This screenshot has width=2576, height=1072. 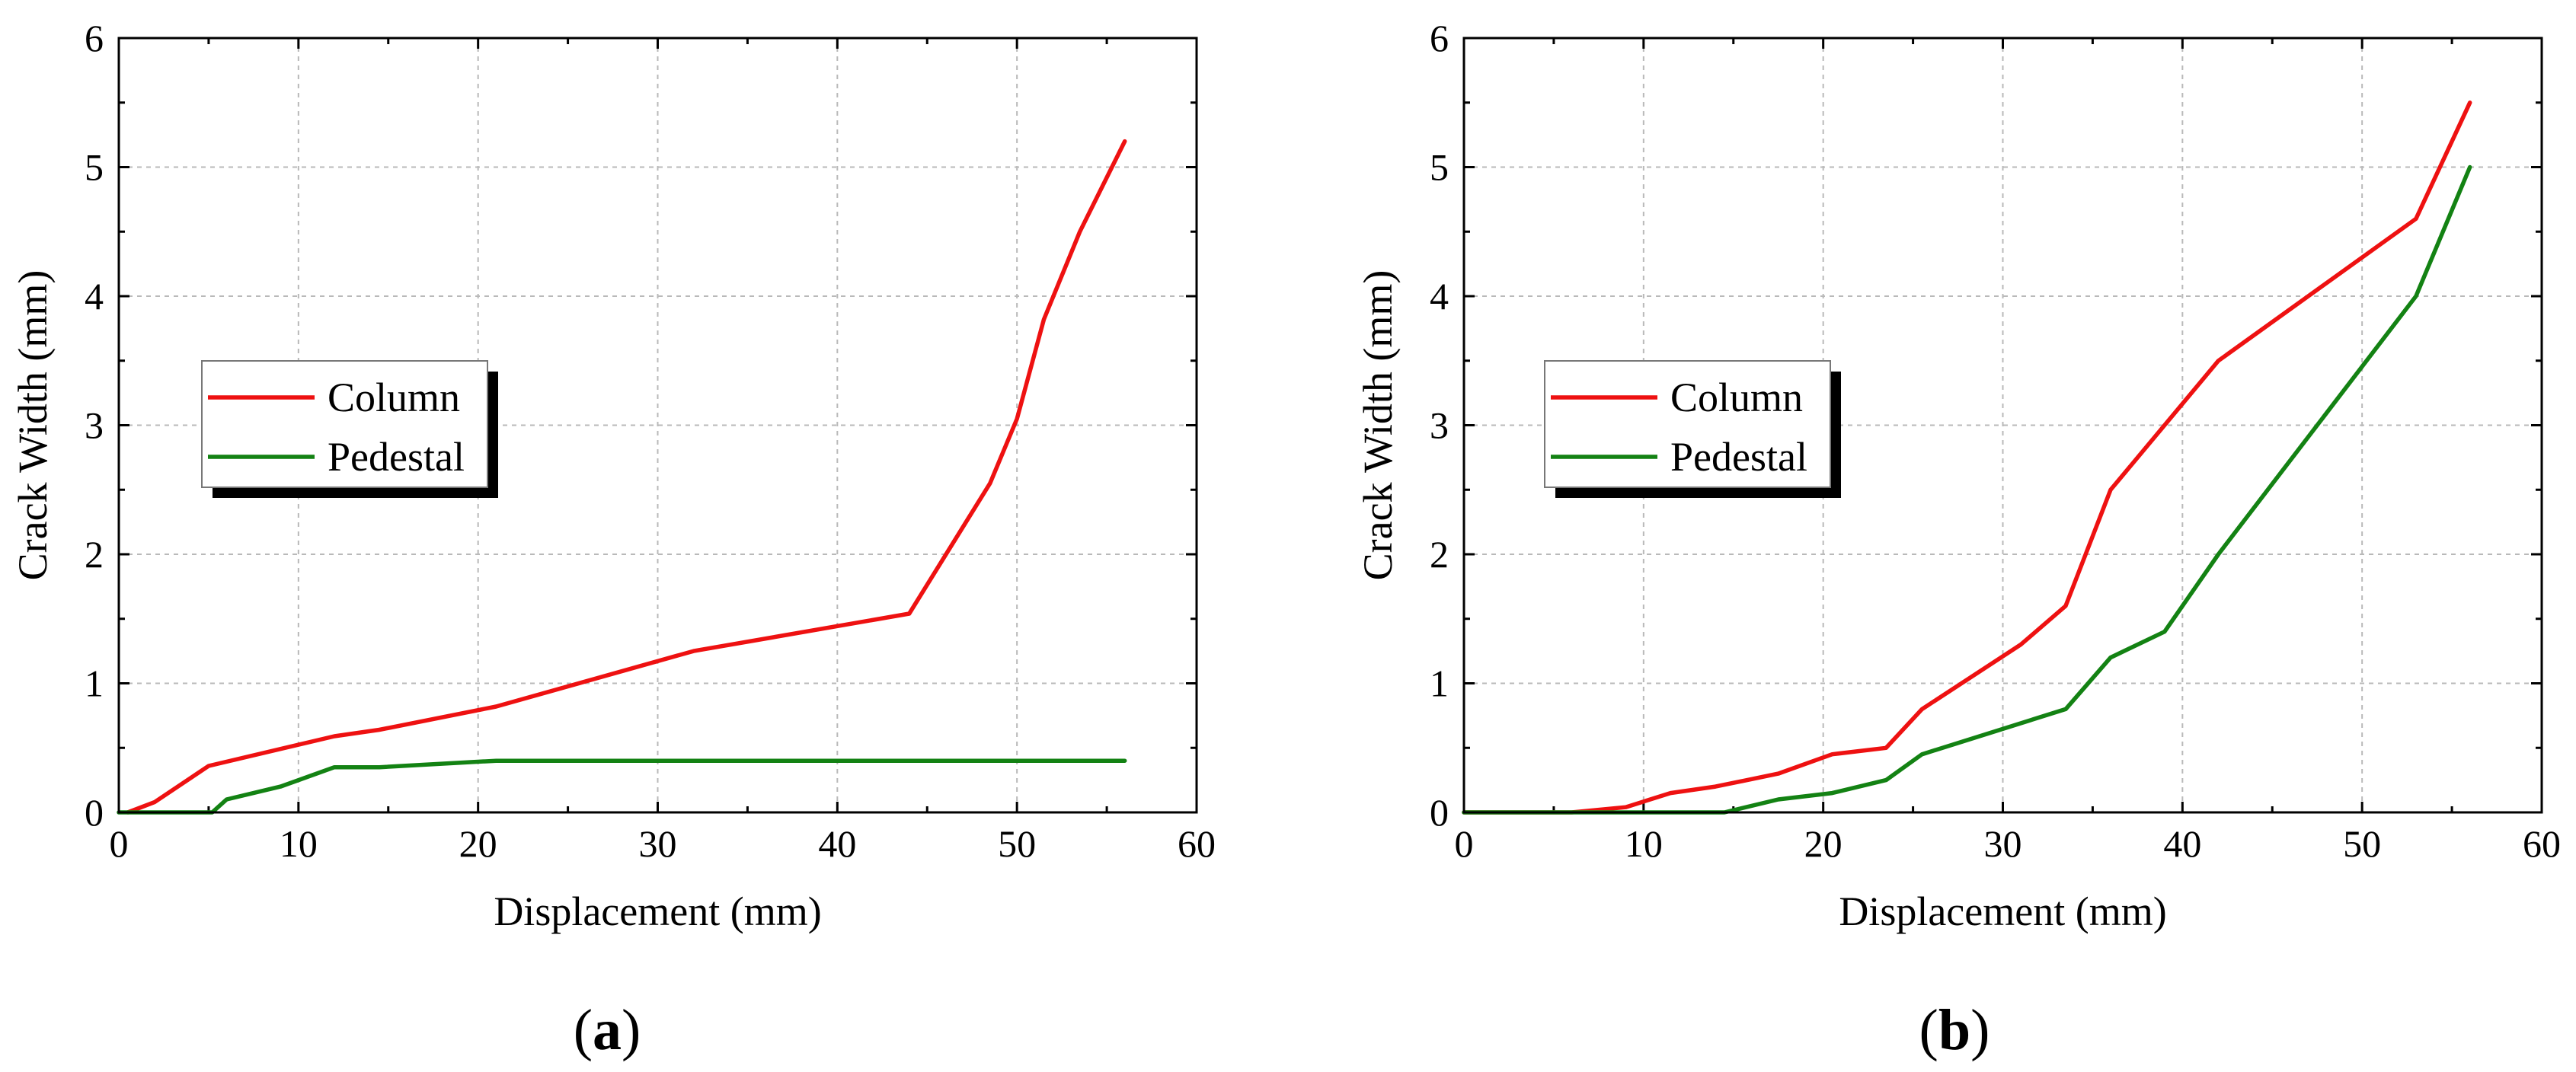 What do you see at coordinates (1955, 1030) in the screenshot?
I see `panel-label: (b)` at bounding box center [1955, 1030].